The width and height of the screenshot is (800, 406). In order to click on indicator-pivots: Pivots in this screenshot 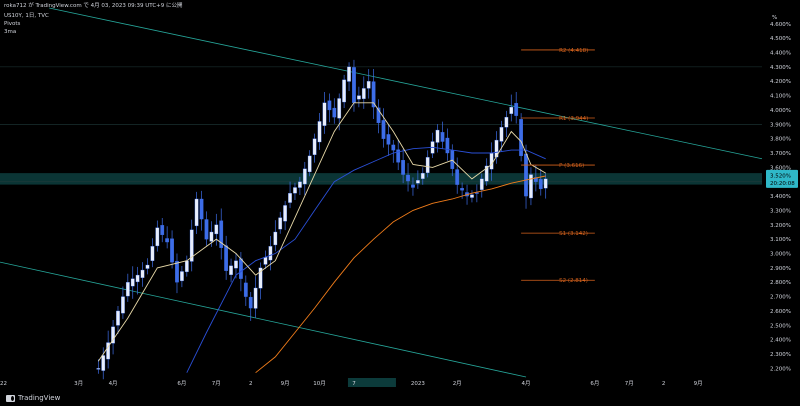, I will do `click(12, 24)`.